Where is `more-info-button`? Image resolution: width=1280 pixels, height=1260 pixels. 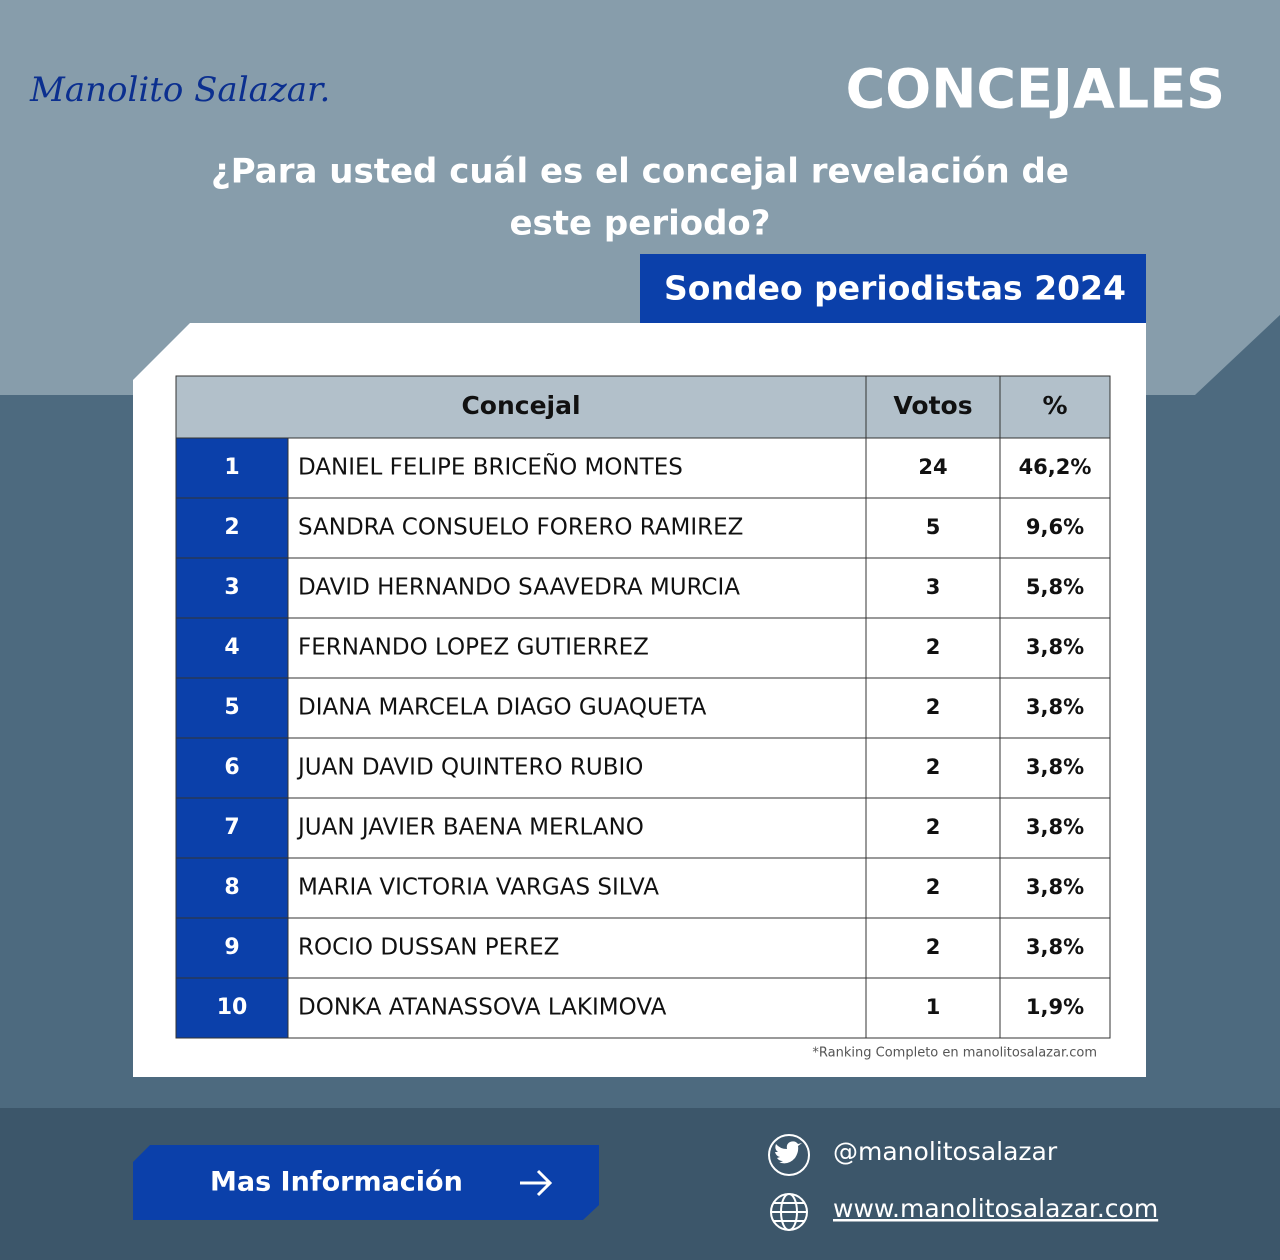 more-info-button is located at coordinates (366, 1182).